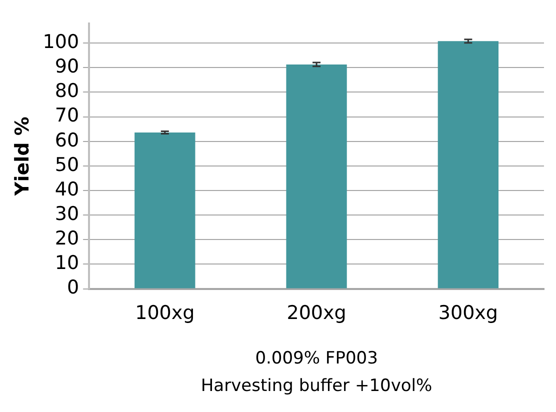 The width and height of the screenshot is (556, 412). Describe the element at coordinates (67, 140) in the screenshot. I see `y-tick-label: 60` at that location.